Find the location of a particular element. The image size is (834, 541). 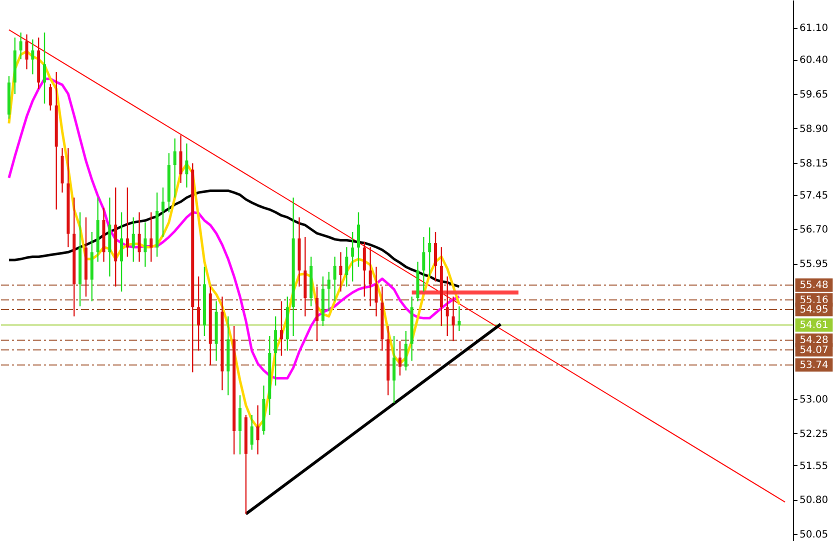

ref-line-label: 53.74 is located at coordinates (814, 365).